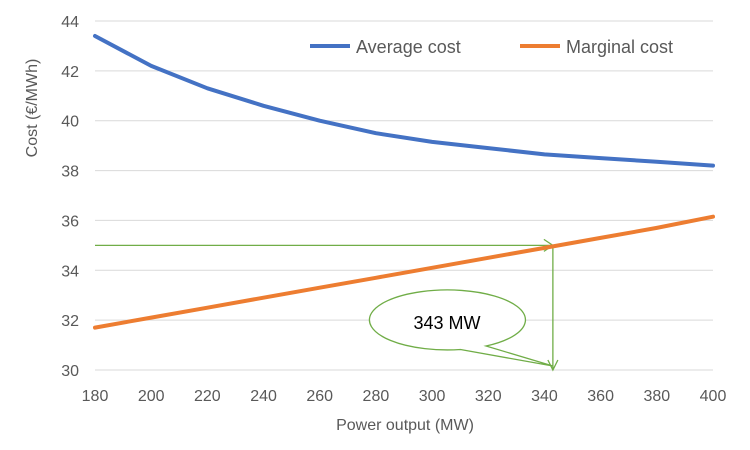 The height and width of the screenshot is (450, 750). I want to click on x-tick-label: 300, so click(432, 396).